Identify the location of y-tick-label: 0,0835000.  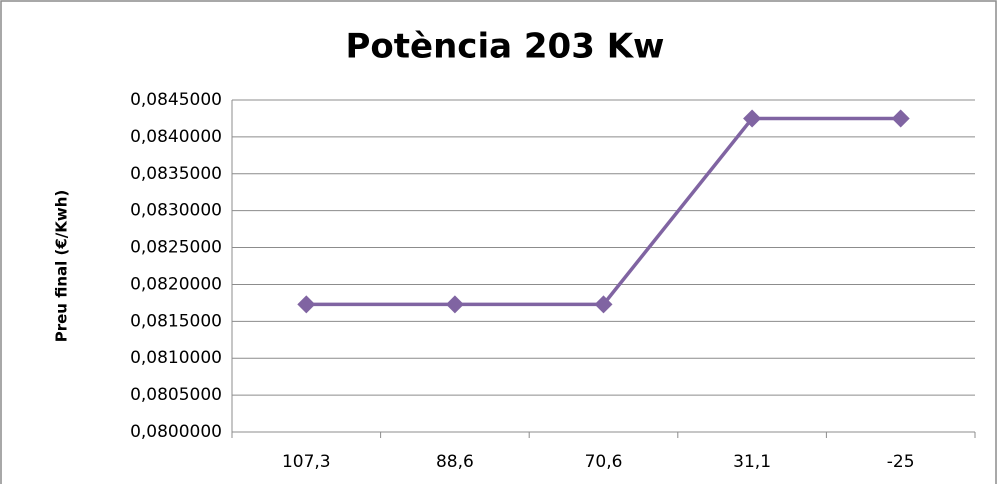
(176, 174).